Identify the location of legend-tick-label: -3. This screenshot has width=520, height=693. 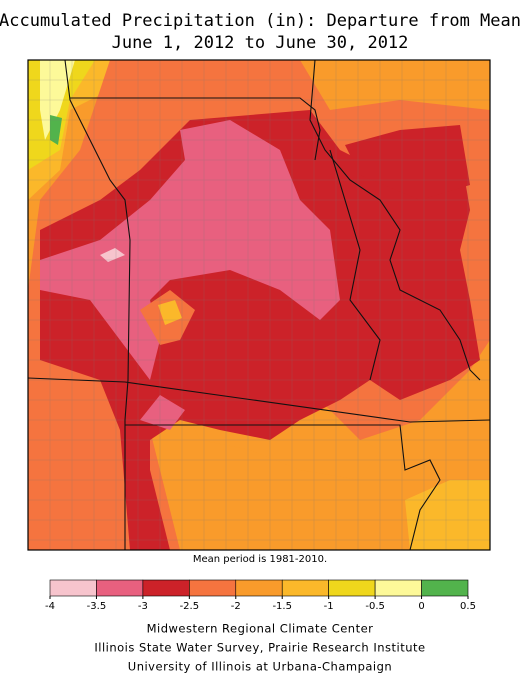
(143, 606).